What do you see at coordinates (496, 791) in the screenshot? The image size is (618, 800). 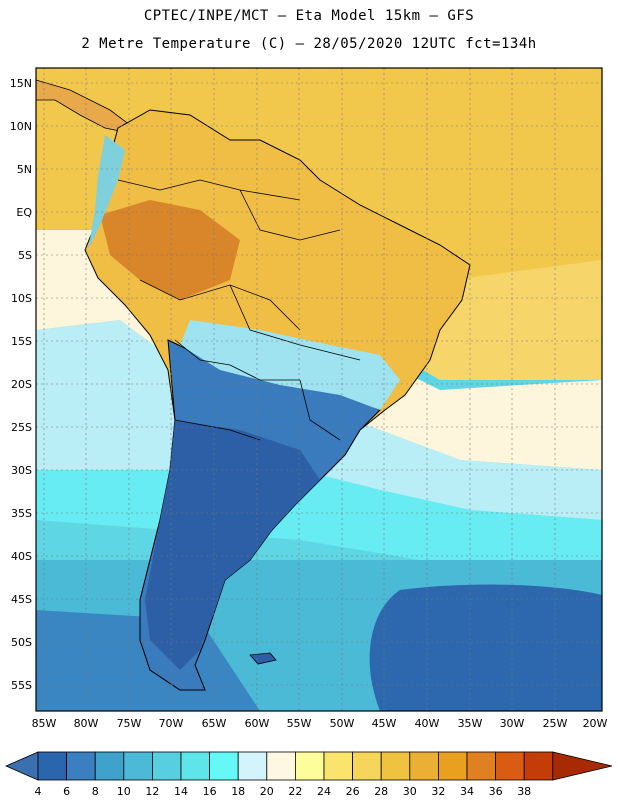 I see `colorbar-tick-label: 36` at bounding box center [496, 791].